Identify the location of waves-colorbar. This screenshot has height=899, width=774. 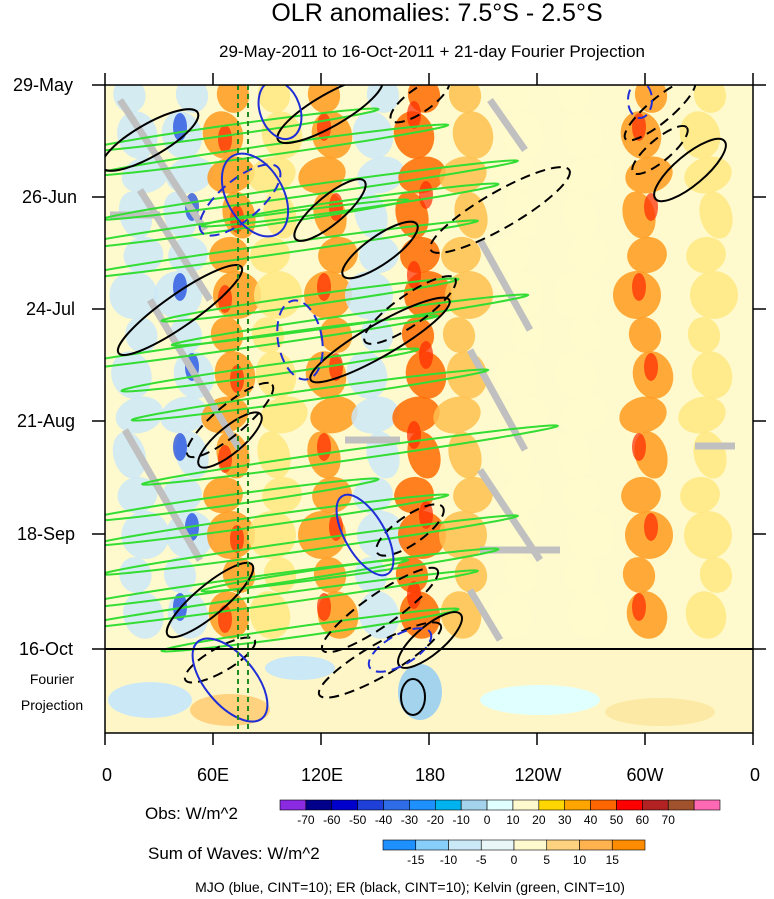
(514, 845).